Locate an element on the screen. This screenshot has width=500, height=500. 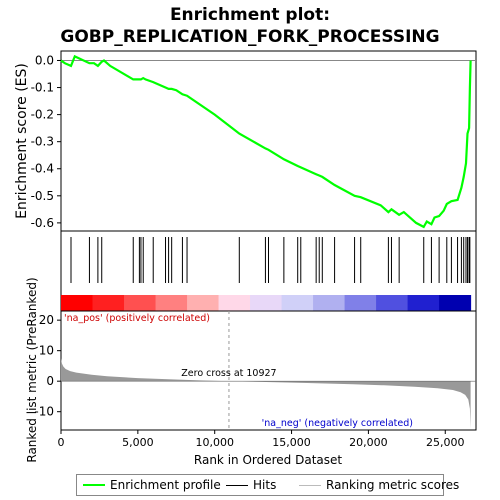
es-y-tick-label: 0.0 is located at coordinates (44, 60).